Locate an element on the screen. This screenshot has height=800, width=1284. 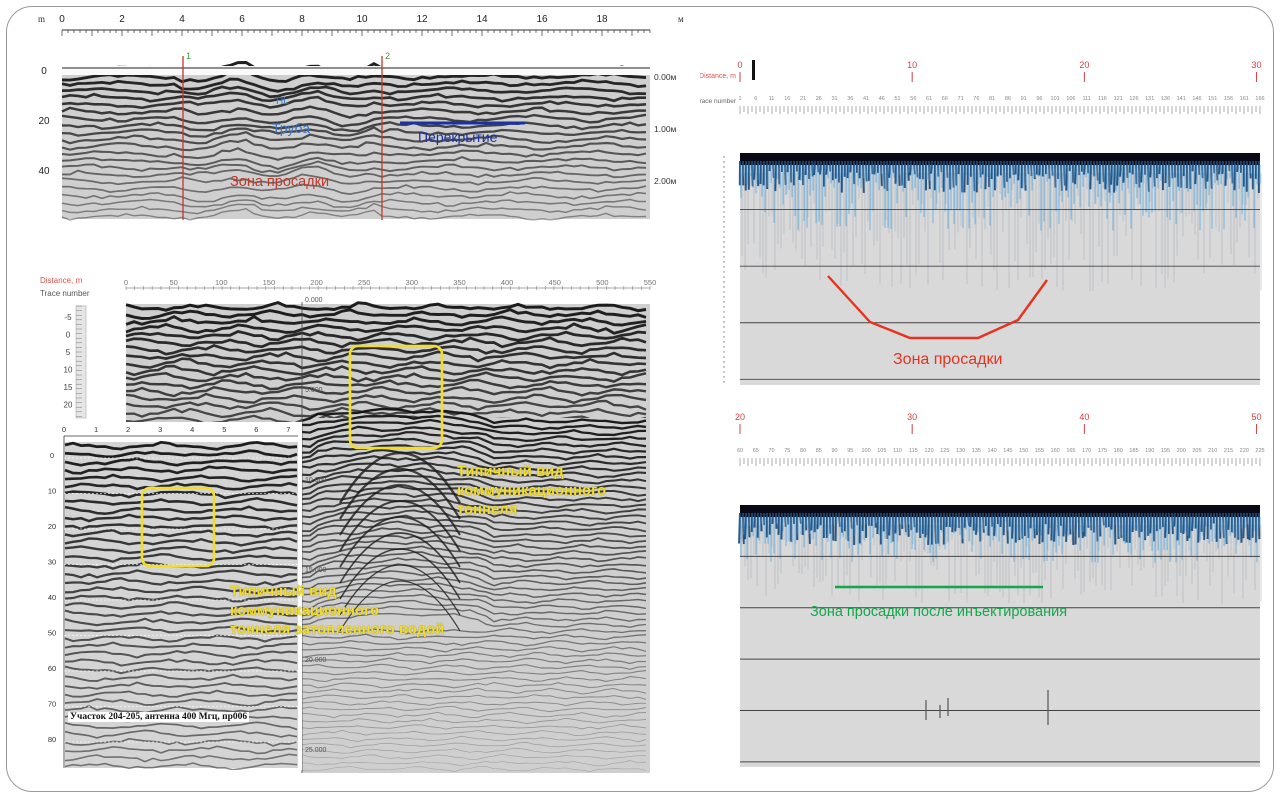
trace-tick-label: 156 is located at coordinates (1228, 99).